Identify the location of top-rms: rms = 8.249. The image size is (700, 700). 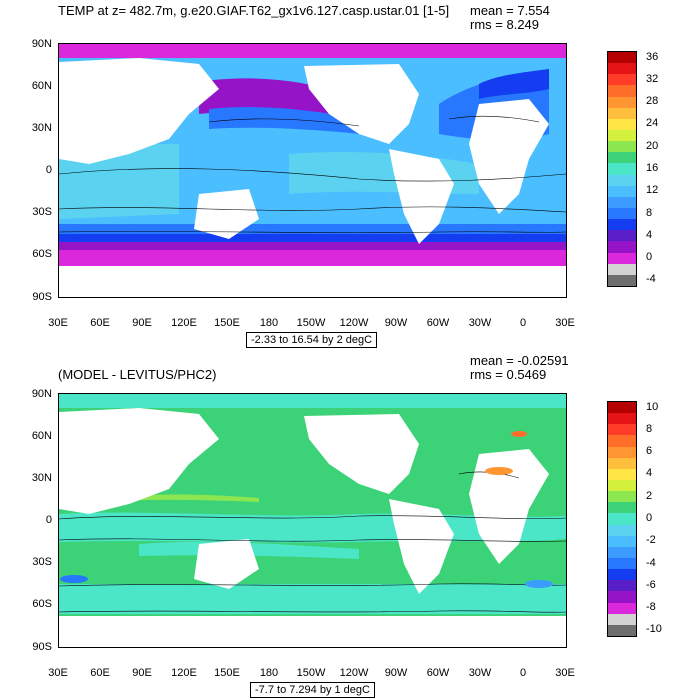
(505, 24).